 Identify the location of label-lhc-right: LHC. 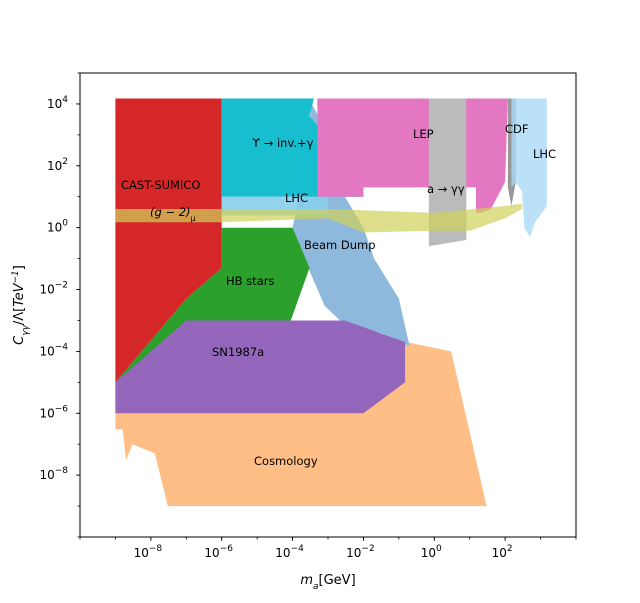
(544, 154).